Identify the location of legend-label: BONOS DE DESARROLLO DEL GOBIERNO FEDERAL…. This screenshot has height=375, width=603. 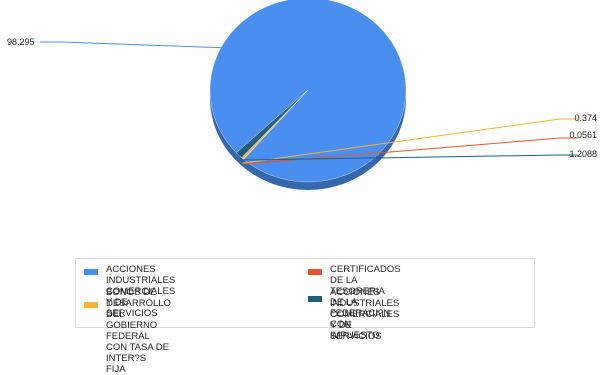
(138, 331).